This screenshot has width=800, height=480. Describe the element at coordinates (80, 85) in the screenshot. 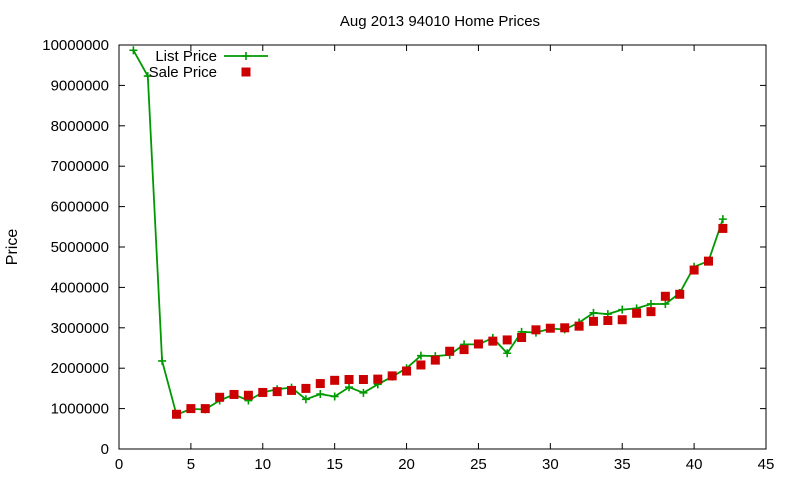

I see `y-tick-label: 9000000` at that location.